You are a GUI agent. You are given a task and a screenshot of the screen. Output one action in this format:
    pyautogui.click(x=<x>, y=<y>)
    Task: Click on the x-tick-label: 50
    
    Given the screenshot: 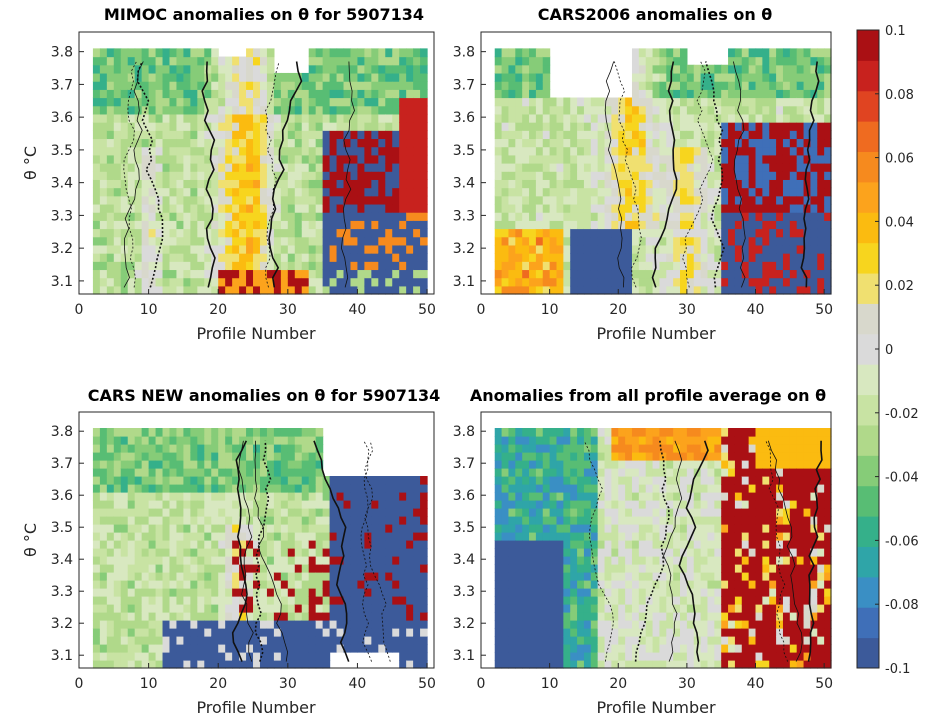 What is the action you would take?
    pyautogui.click(x=427, y=684)
    